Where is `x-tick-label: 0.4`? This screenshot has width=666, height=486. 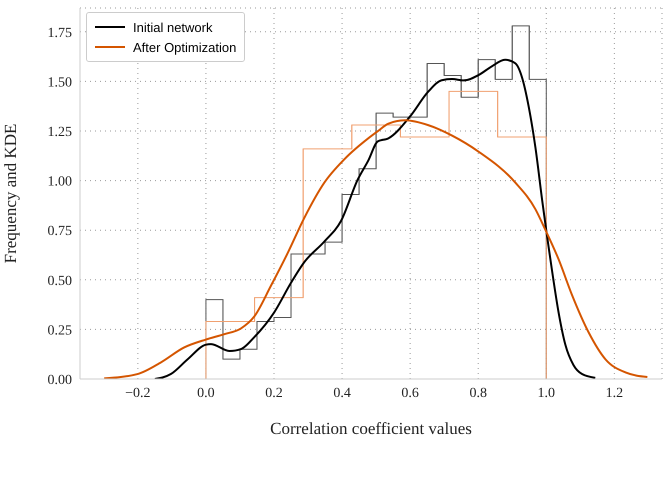 x-tick-label: 0.4 is located at coordinates (342, 393).